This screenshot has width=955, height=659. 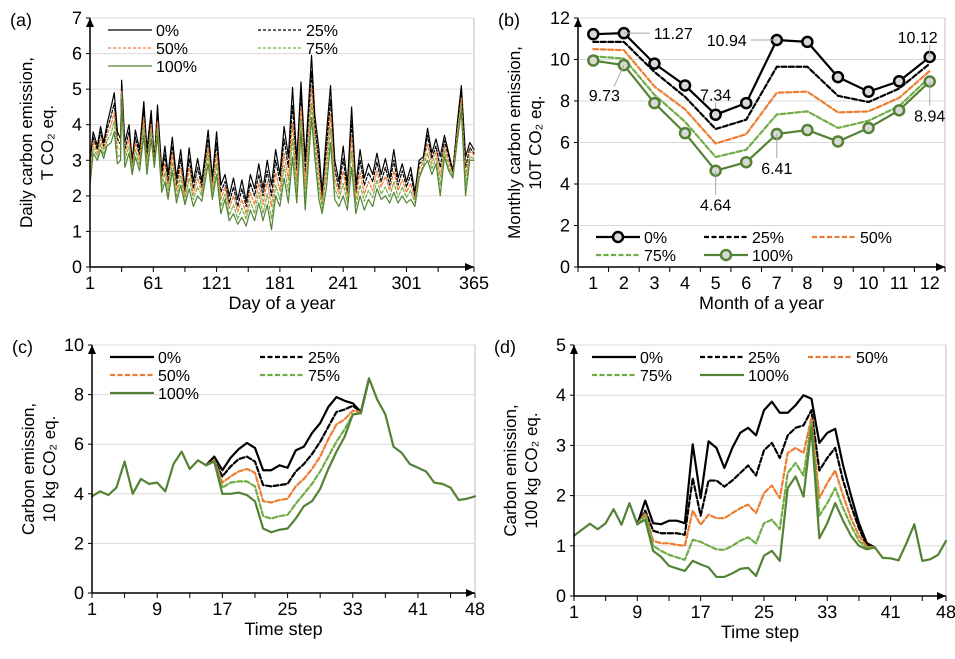 What do you see at coordinates (868, 283) in the screenshot?
I see `x-tick-label: 10` at bounding box center [868, 283].